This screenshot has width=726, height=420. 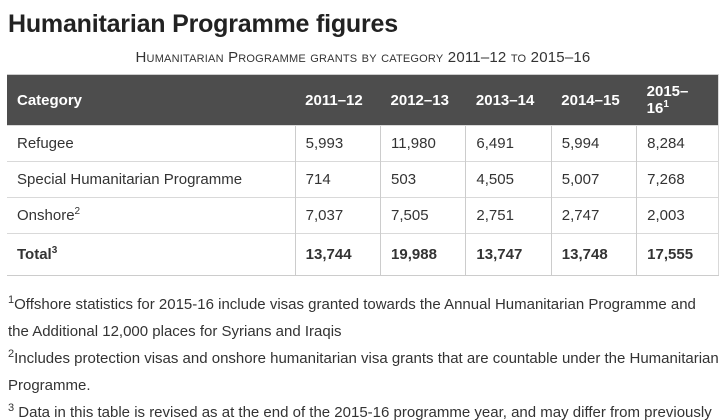 What do you see at coordinates (508, 143) in the screenshot?
I see `value-cell: 6,491` at bounding box center [508, 143].